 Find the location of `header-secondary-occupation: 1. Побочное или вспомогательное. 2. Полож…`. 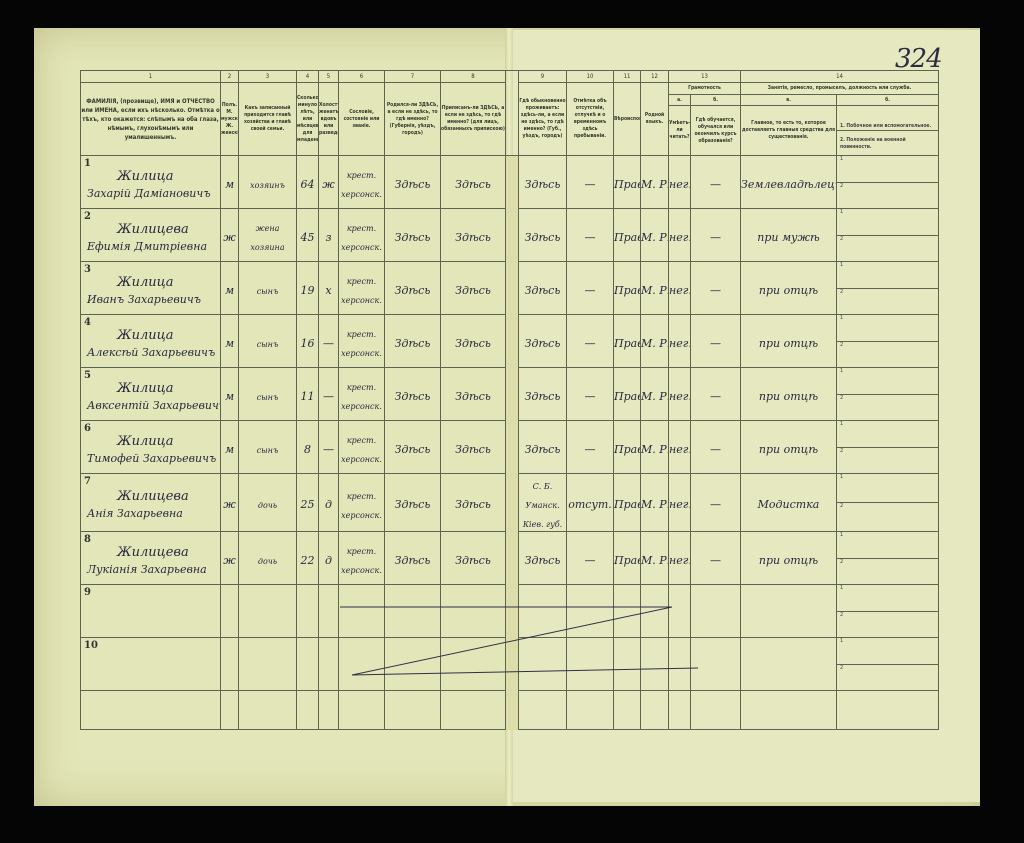

header-secondary-occupation: 1. Побочное или вспомогательное. 2. Полож… is located at coordinates (887, 130).